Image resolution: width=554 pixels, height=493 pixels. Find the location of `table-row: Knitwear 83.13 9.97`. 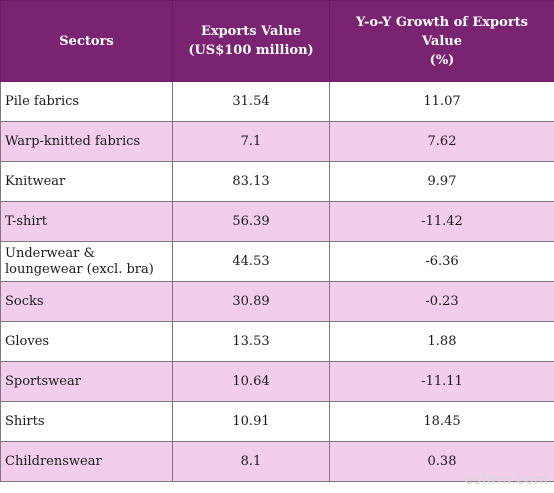

table-row: Knitwear 83.13 9.97 is located at coordinates (277, 181).